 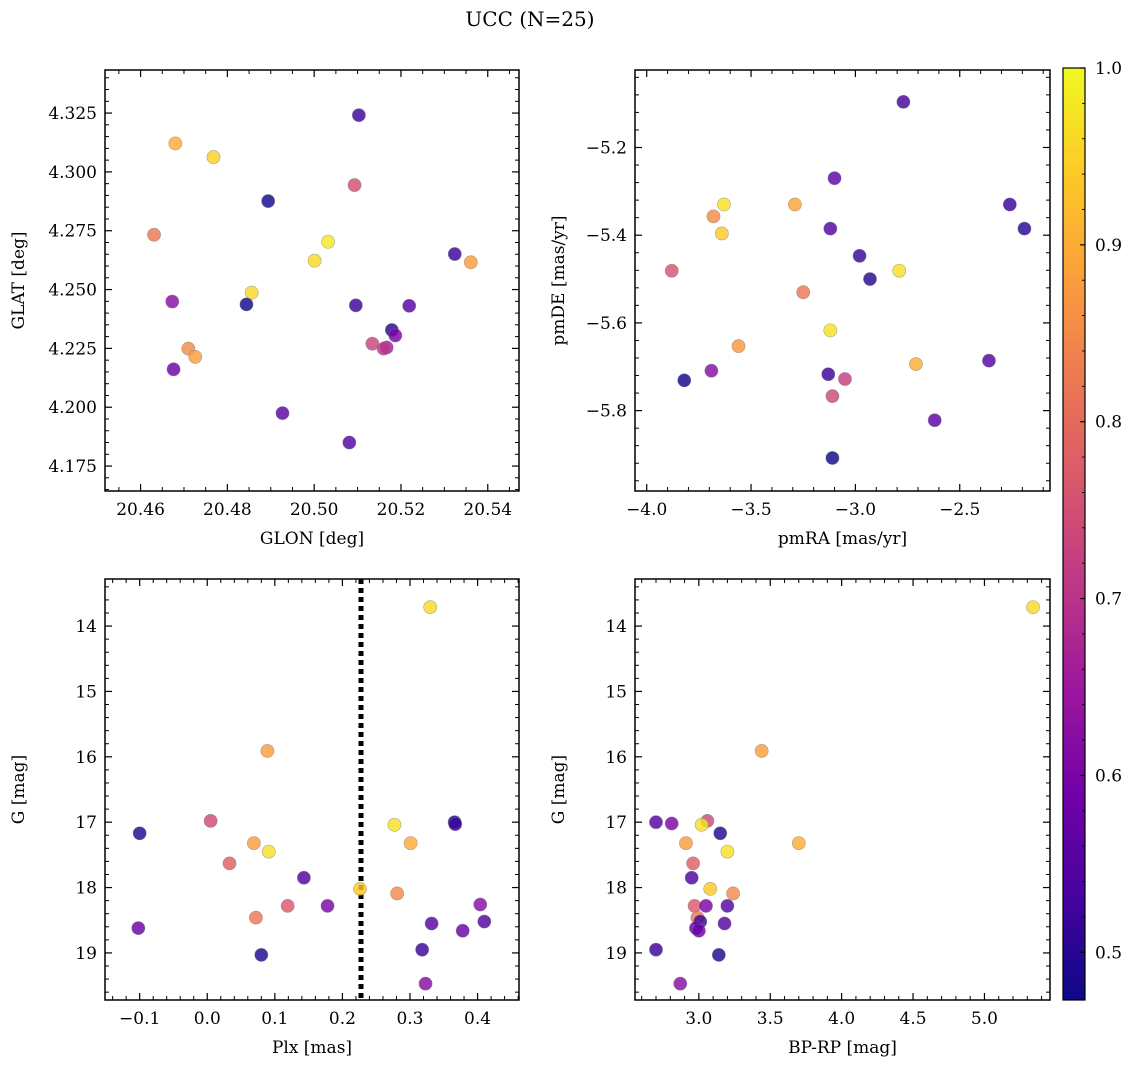 I want to click on y-tick-label: 4.225, so click(x=72, y=349).